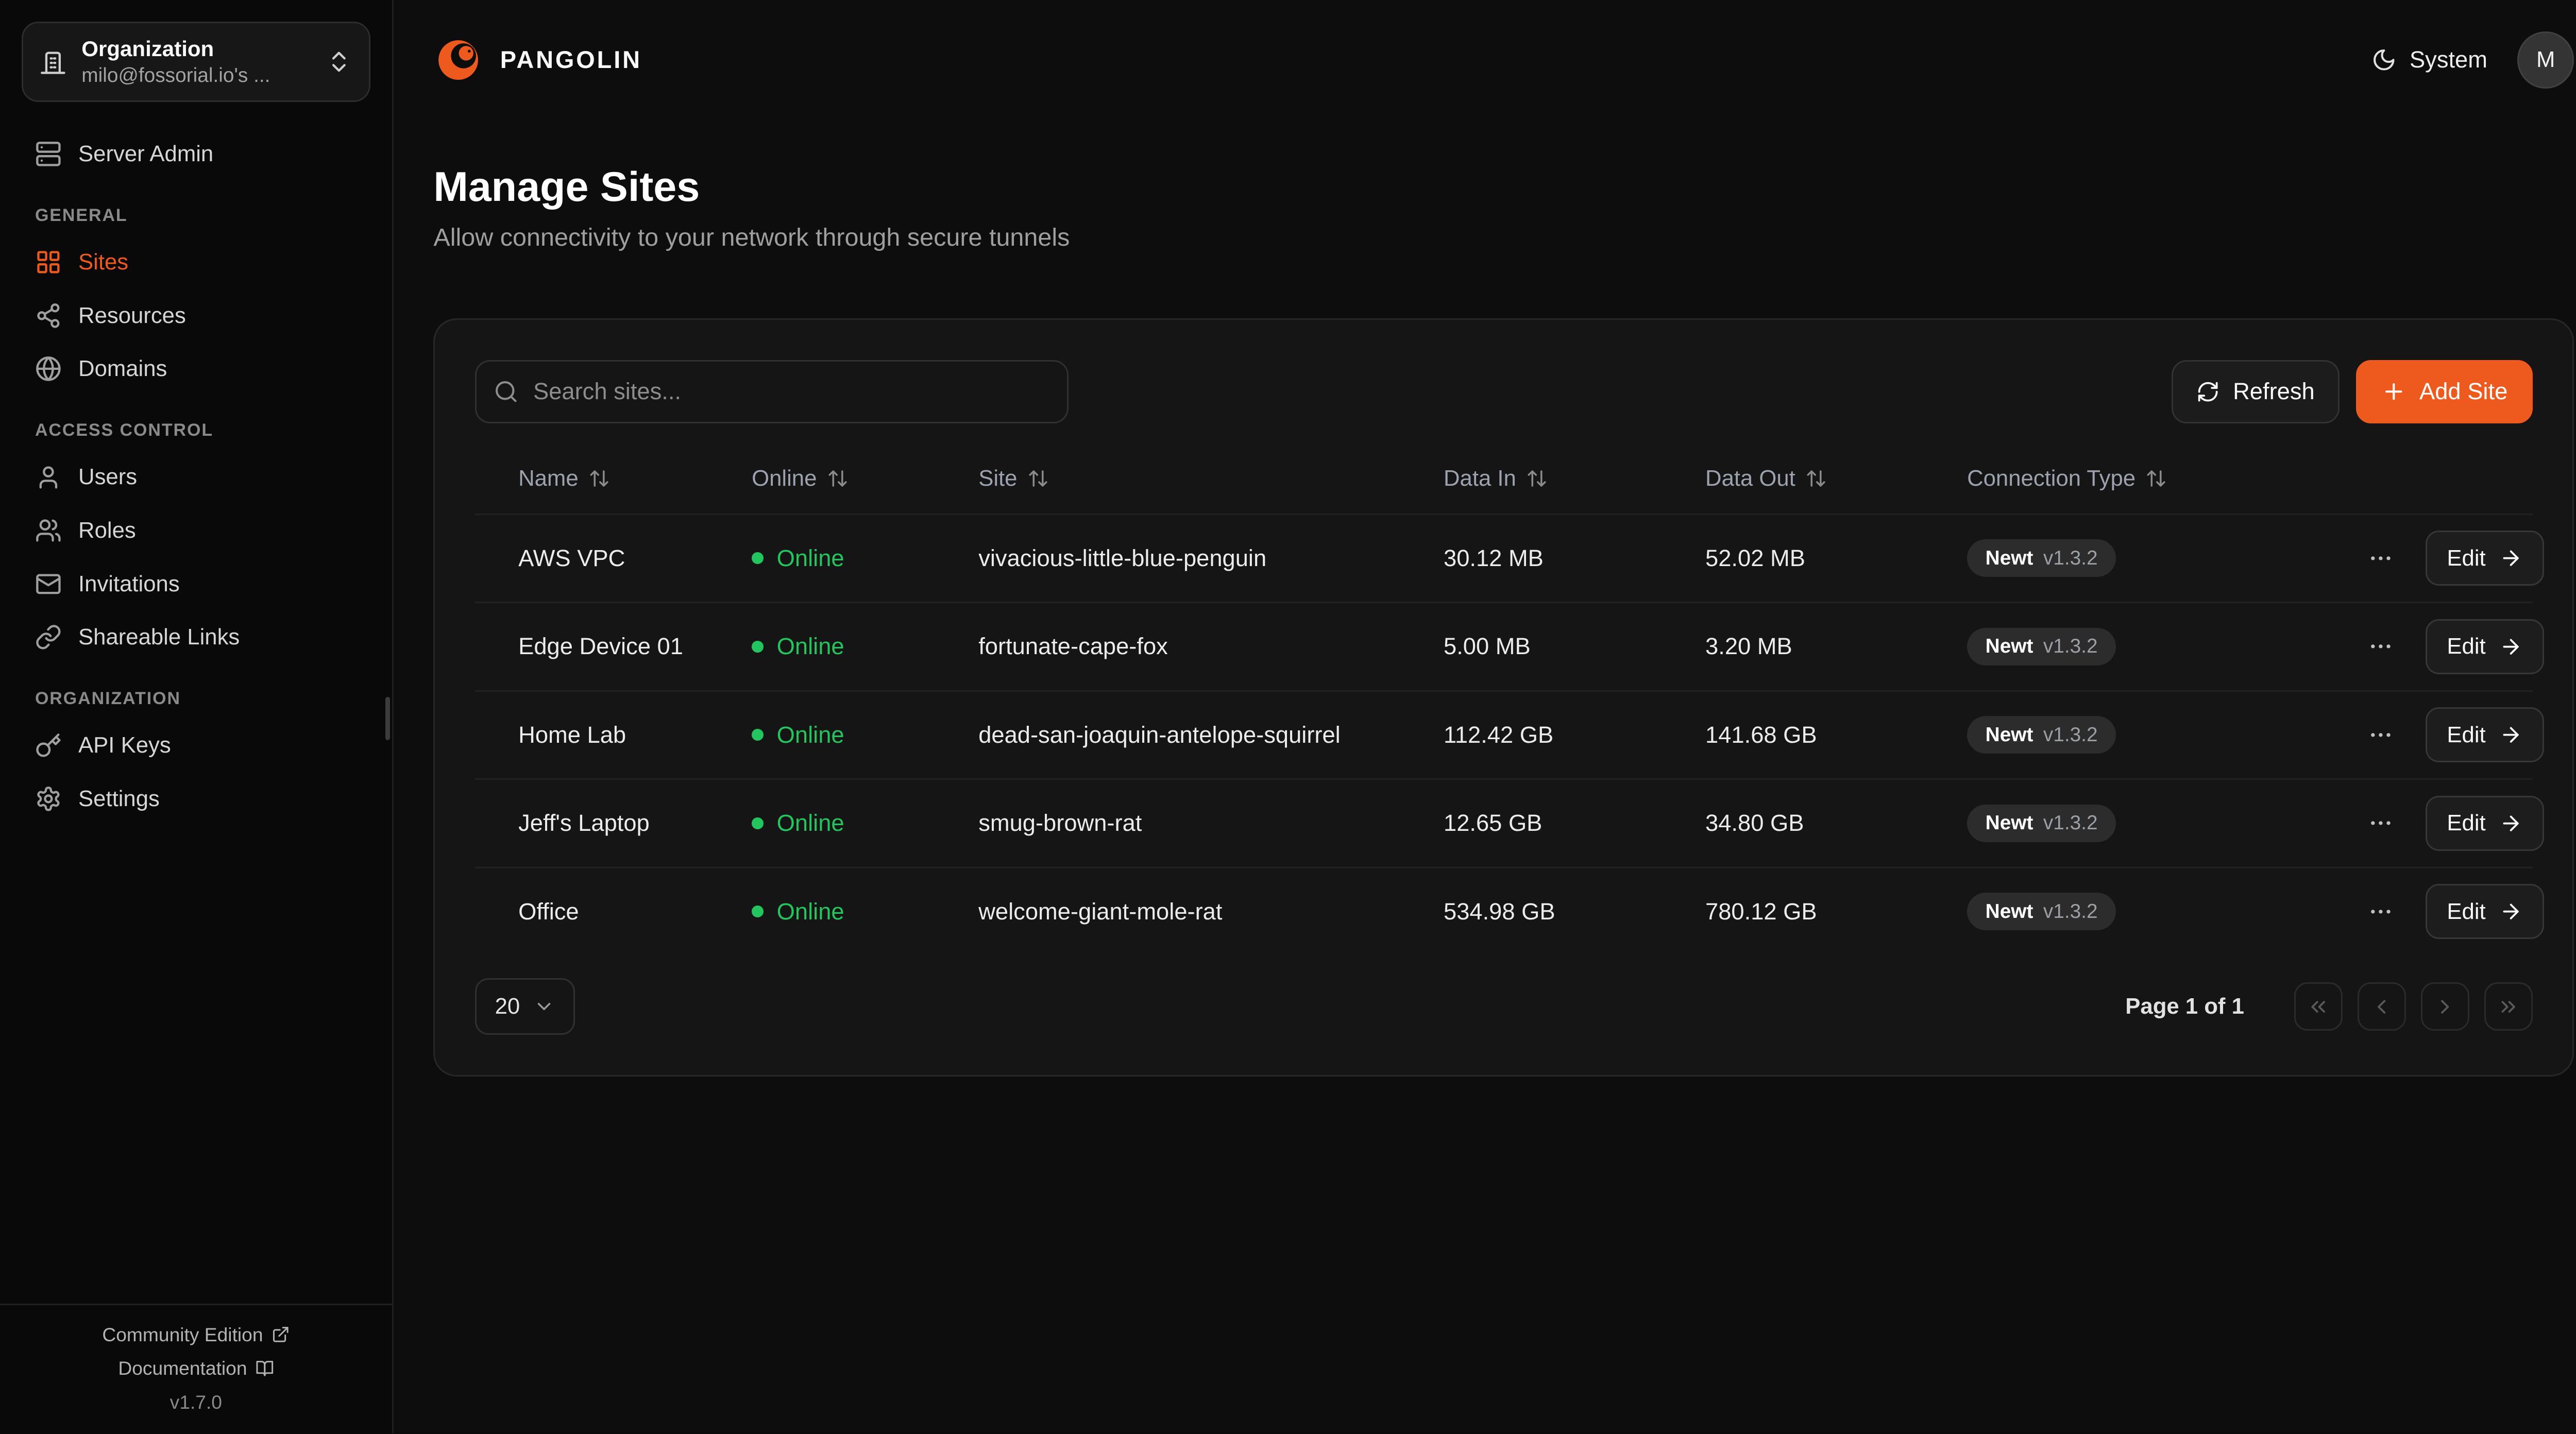 This screenshot has width=2576, height=1434. Describe the element at coordinates (1485, 60) in the screenshot. I see `topbar: PANGOLIN System M` at that location.